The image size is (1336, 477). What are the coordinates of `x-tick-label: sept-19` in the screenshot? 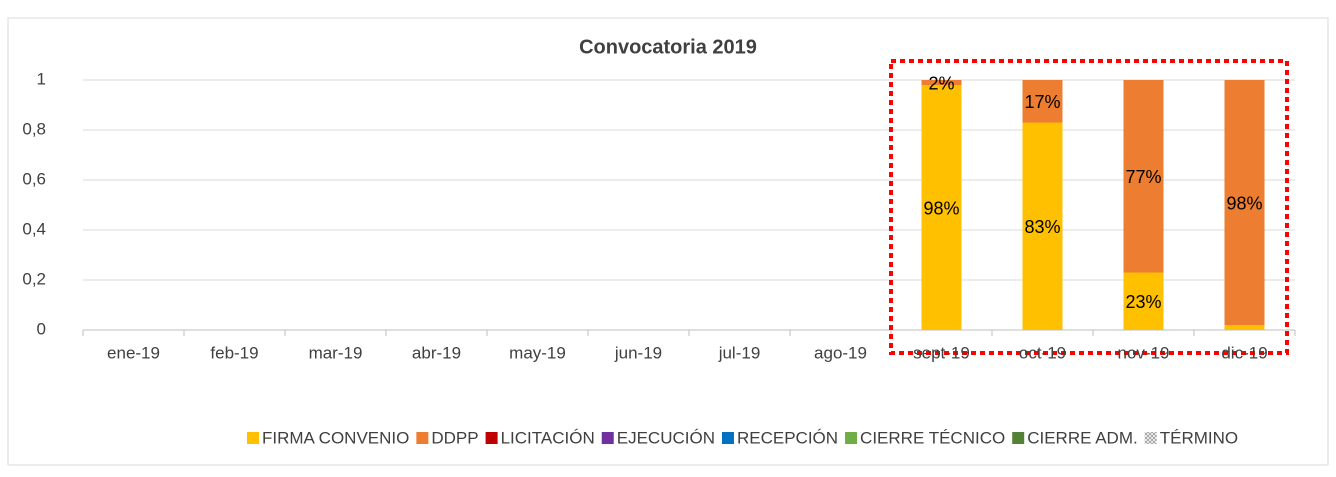 It's located at (941, 352).